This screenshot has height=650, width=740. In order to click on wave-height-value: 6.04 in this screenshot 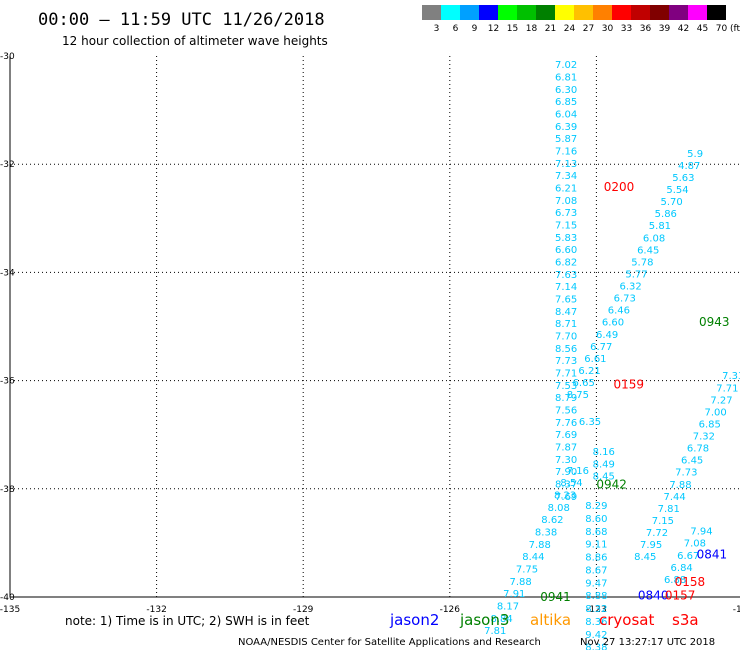, I will do `click(566, 114)`.